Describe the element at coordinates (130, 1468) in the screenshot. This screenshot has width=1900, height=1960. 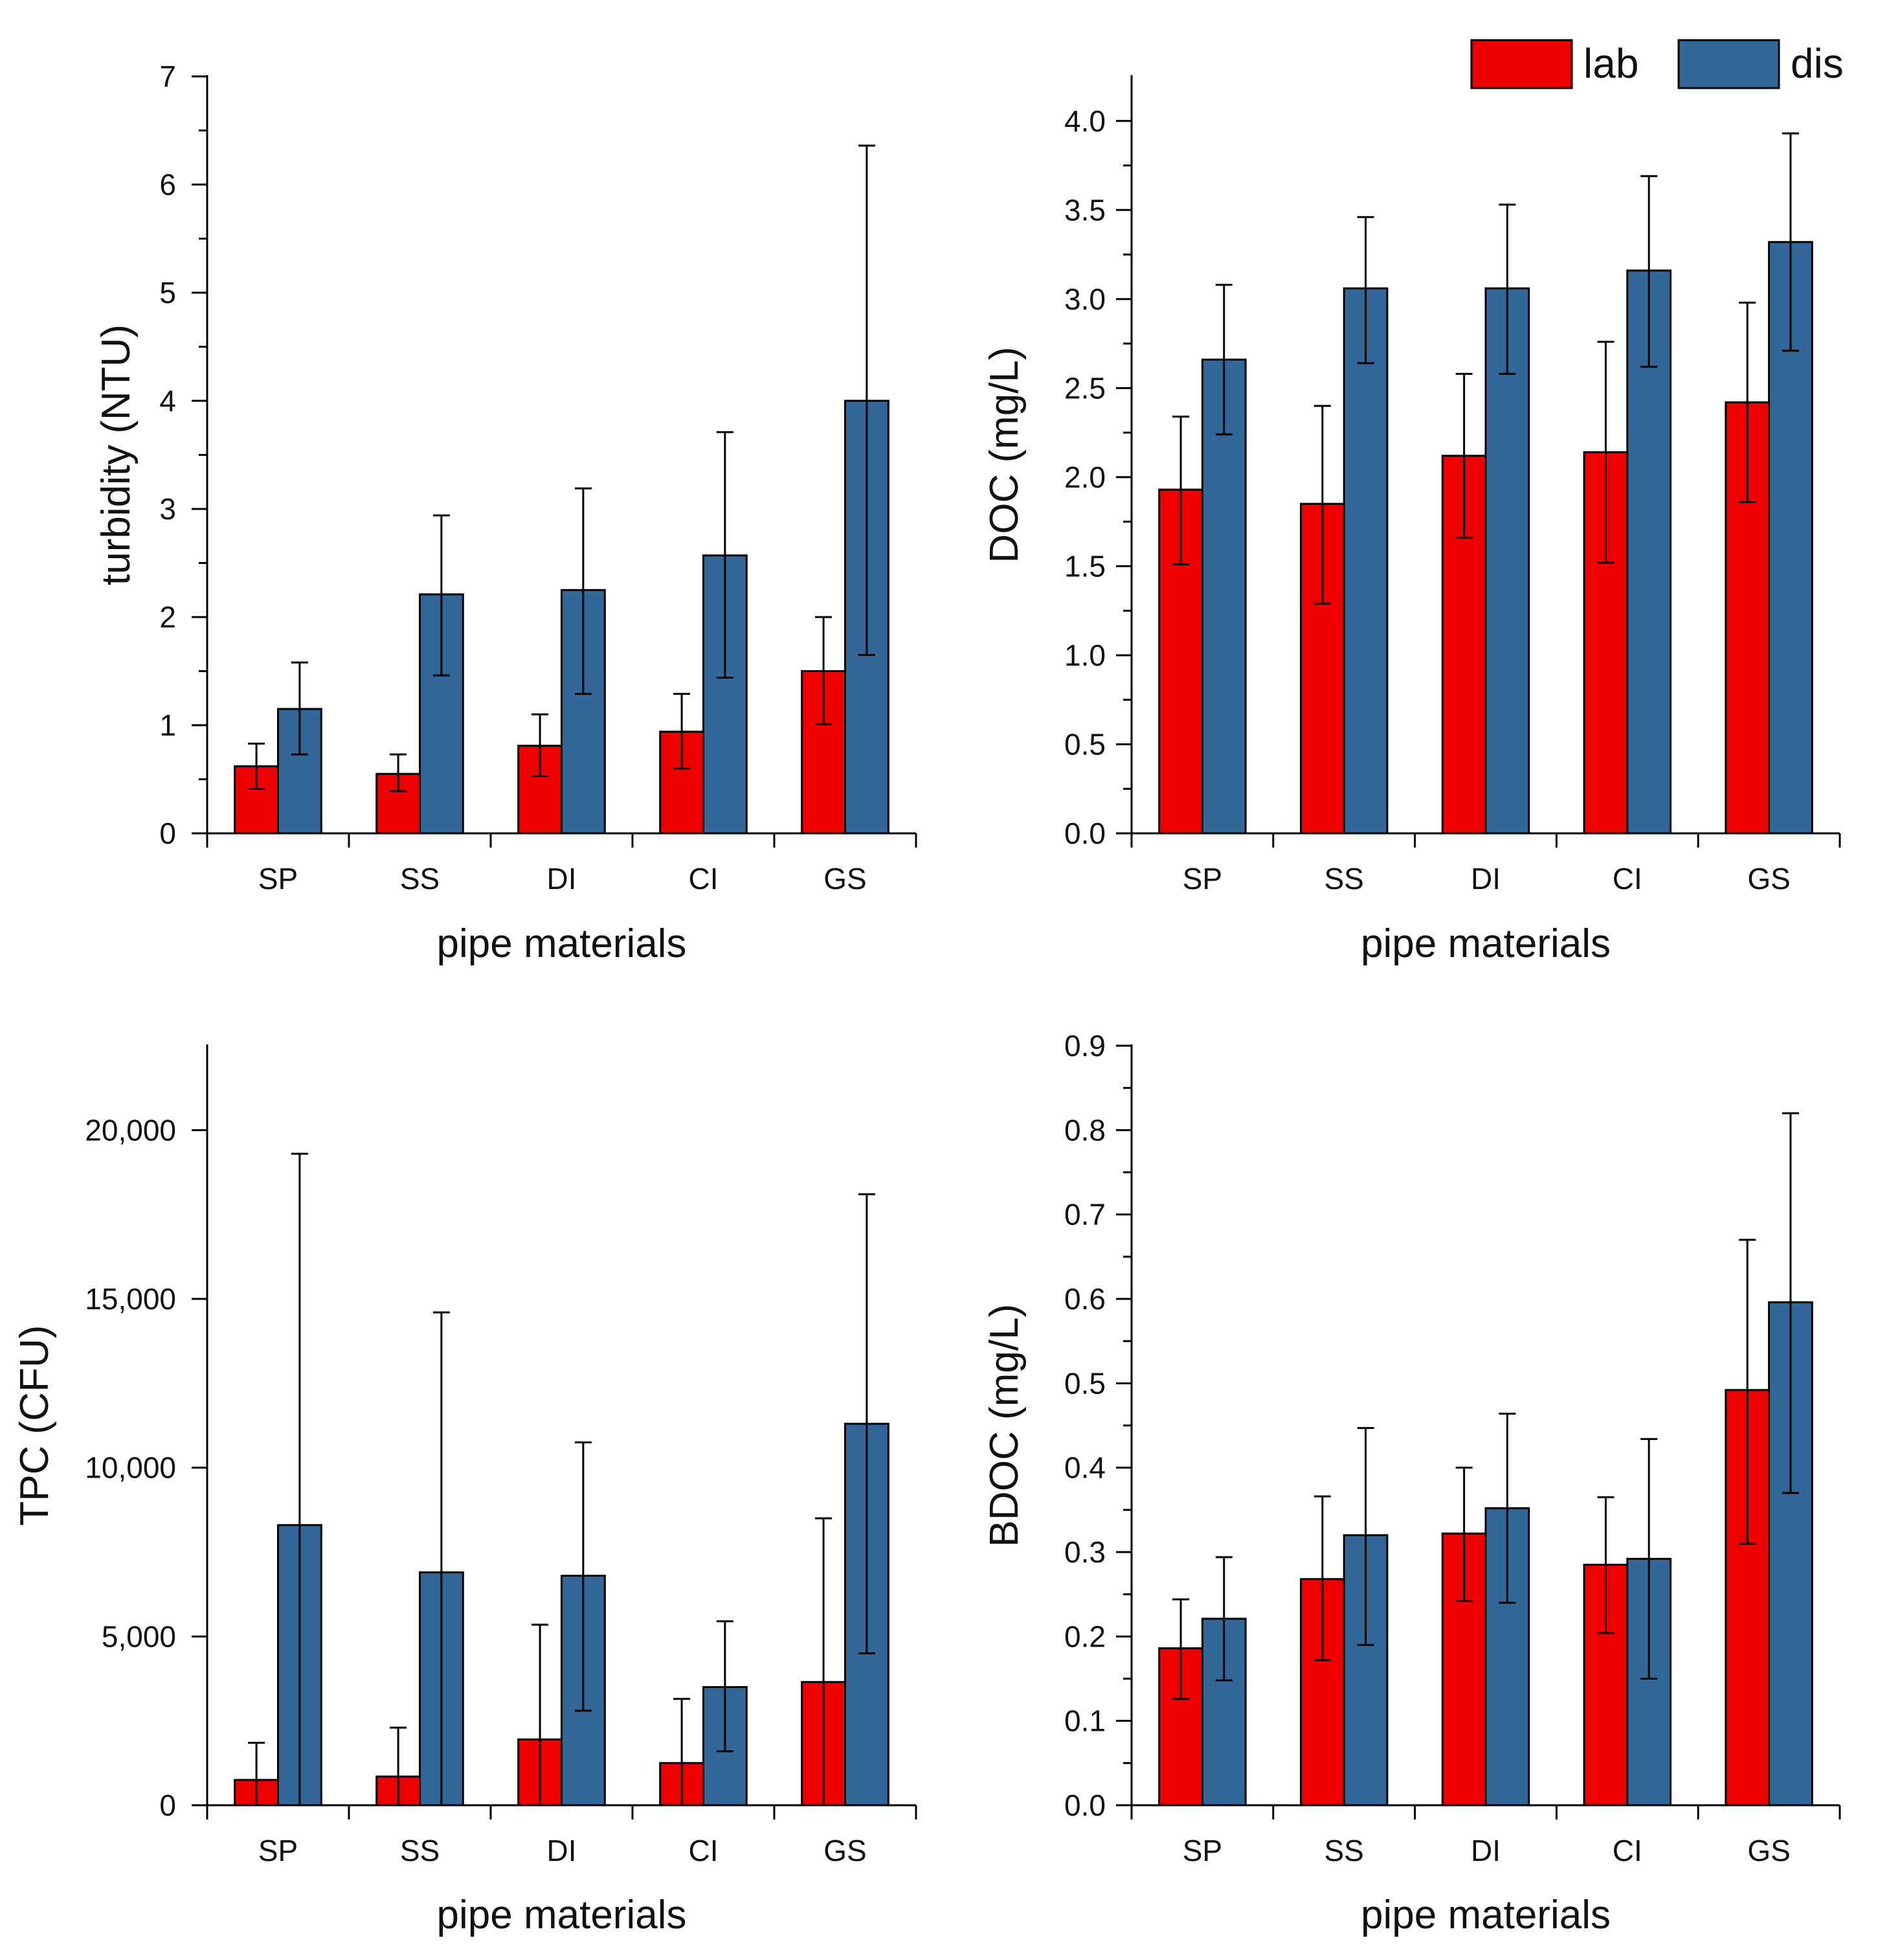
I see `y-tick-label: 10,000` at that location.